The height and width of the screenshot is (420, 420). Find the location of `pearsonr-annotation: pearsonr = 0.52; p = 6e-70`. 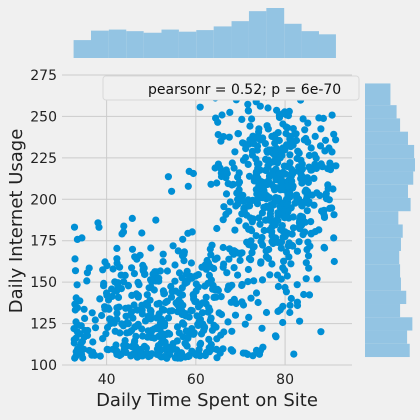

pearsonr-annotation: pearsonr = 0.52; p = 6e-70 is located at coordinates (244, 90).